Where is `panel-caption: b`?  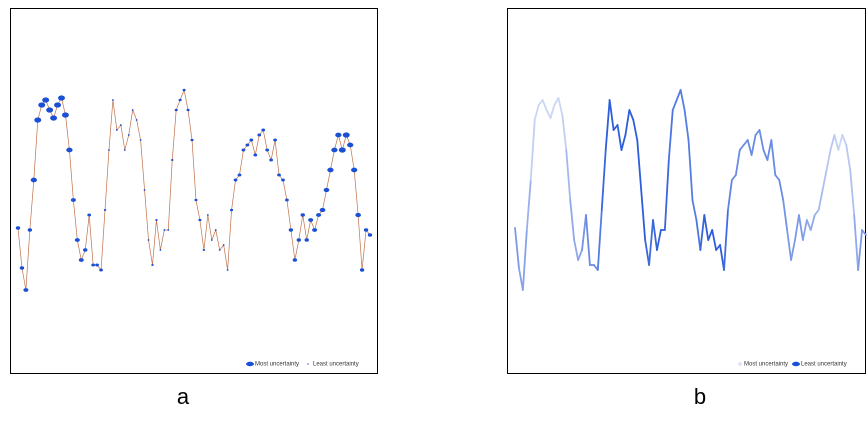 panel-caption: b is located at coordinates (700, 396).